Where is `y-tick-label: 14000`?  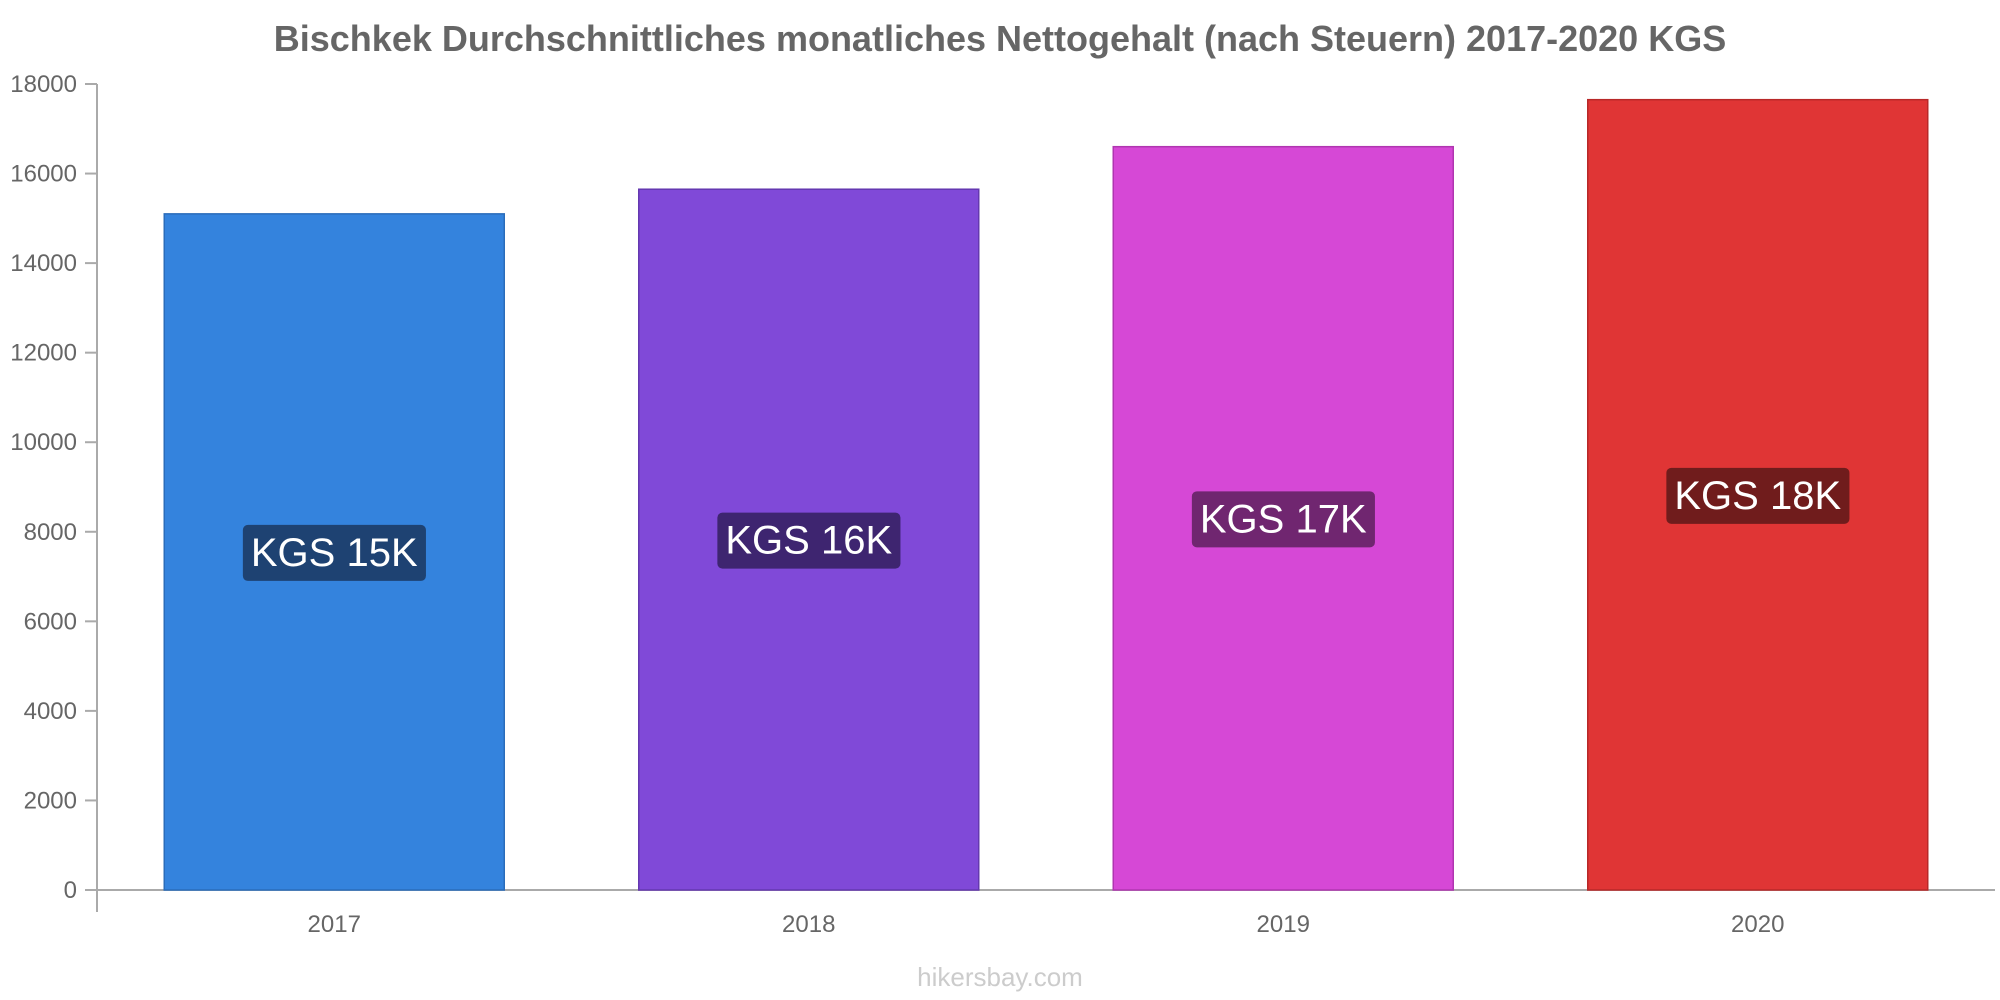 y-tick-label: 14000 is located at coordinates (43, 263).